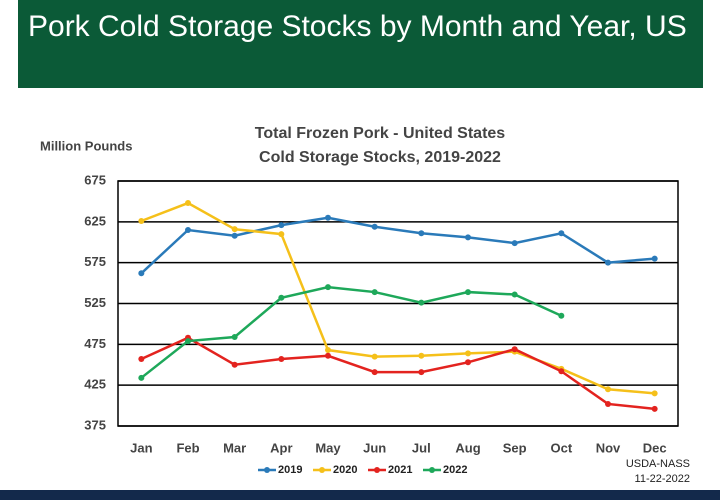  What do you see at coordinates (328, 447) in the screenshot?
I see `x-tick-label: May` at bounding box center [328, 447].